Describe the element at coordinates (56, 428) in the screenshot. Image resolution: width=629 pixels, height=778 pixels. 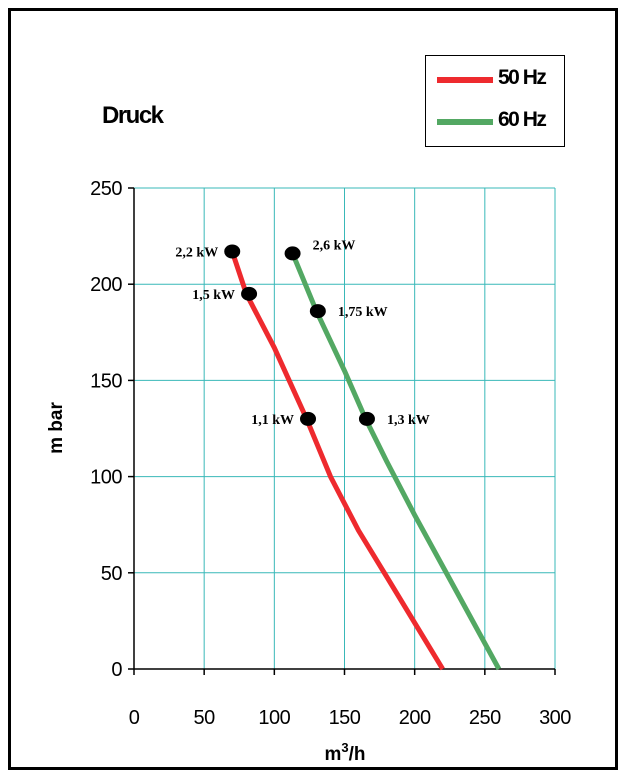
I see `y-axis-title: m bar` at that location.